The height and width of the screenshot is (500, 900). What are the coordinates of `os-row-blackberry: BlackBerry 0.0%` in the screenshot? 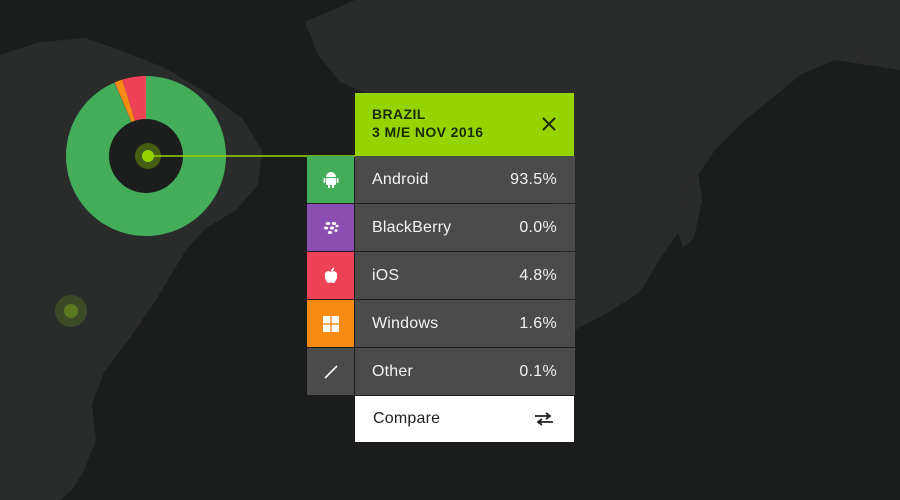 It's located at (441, 227).